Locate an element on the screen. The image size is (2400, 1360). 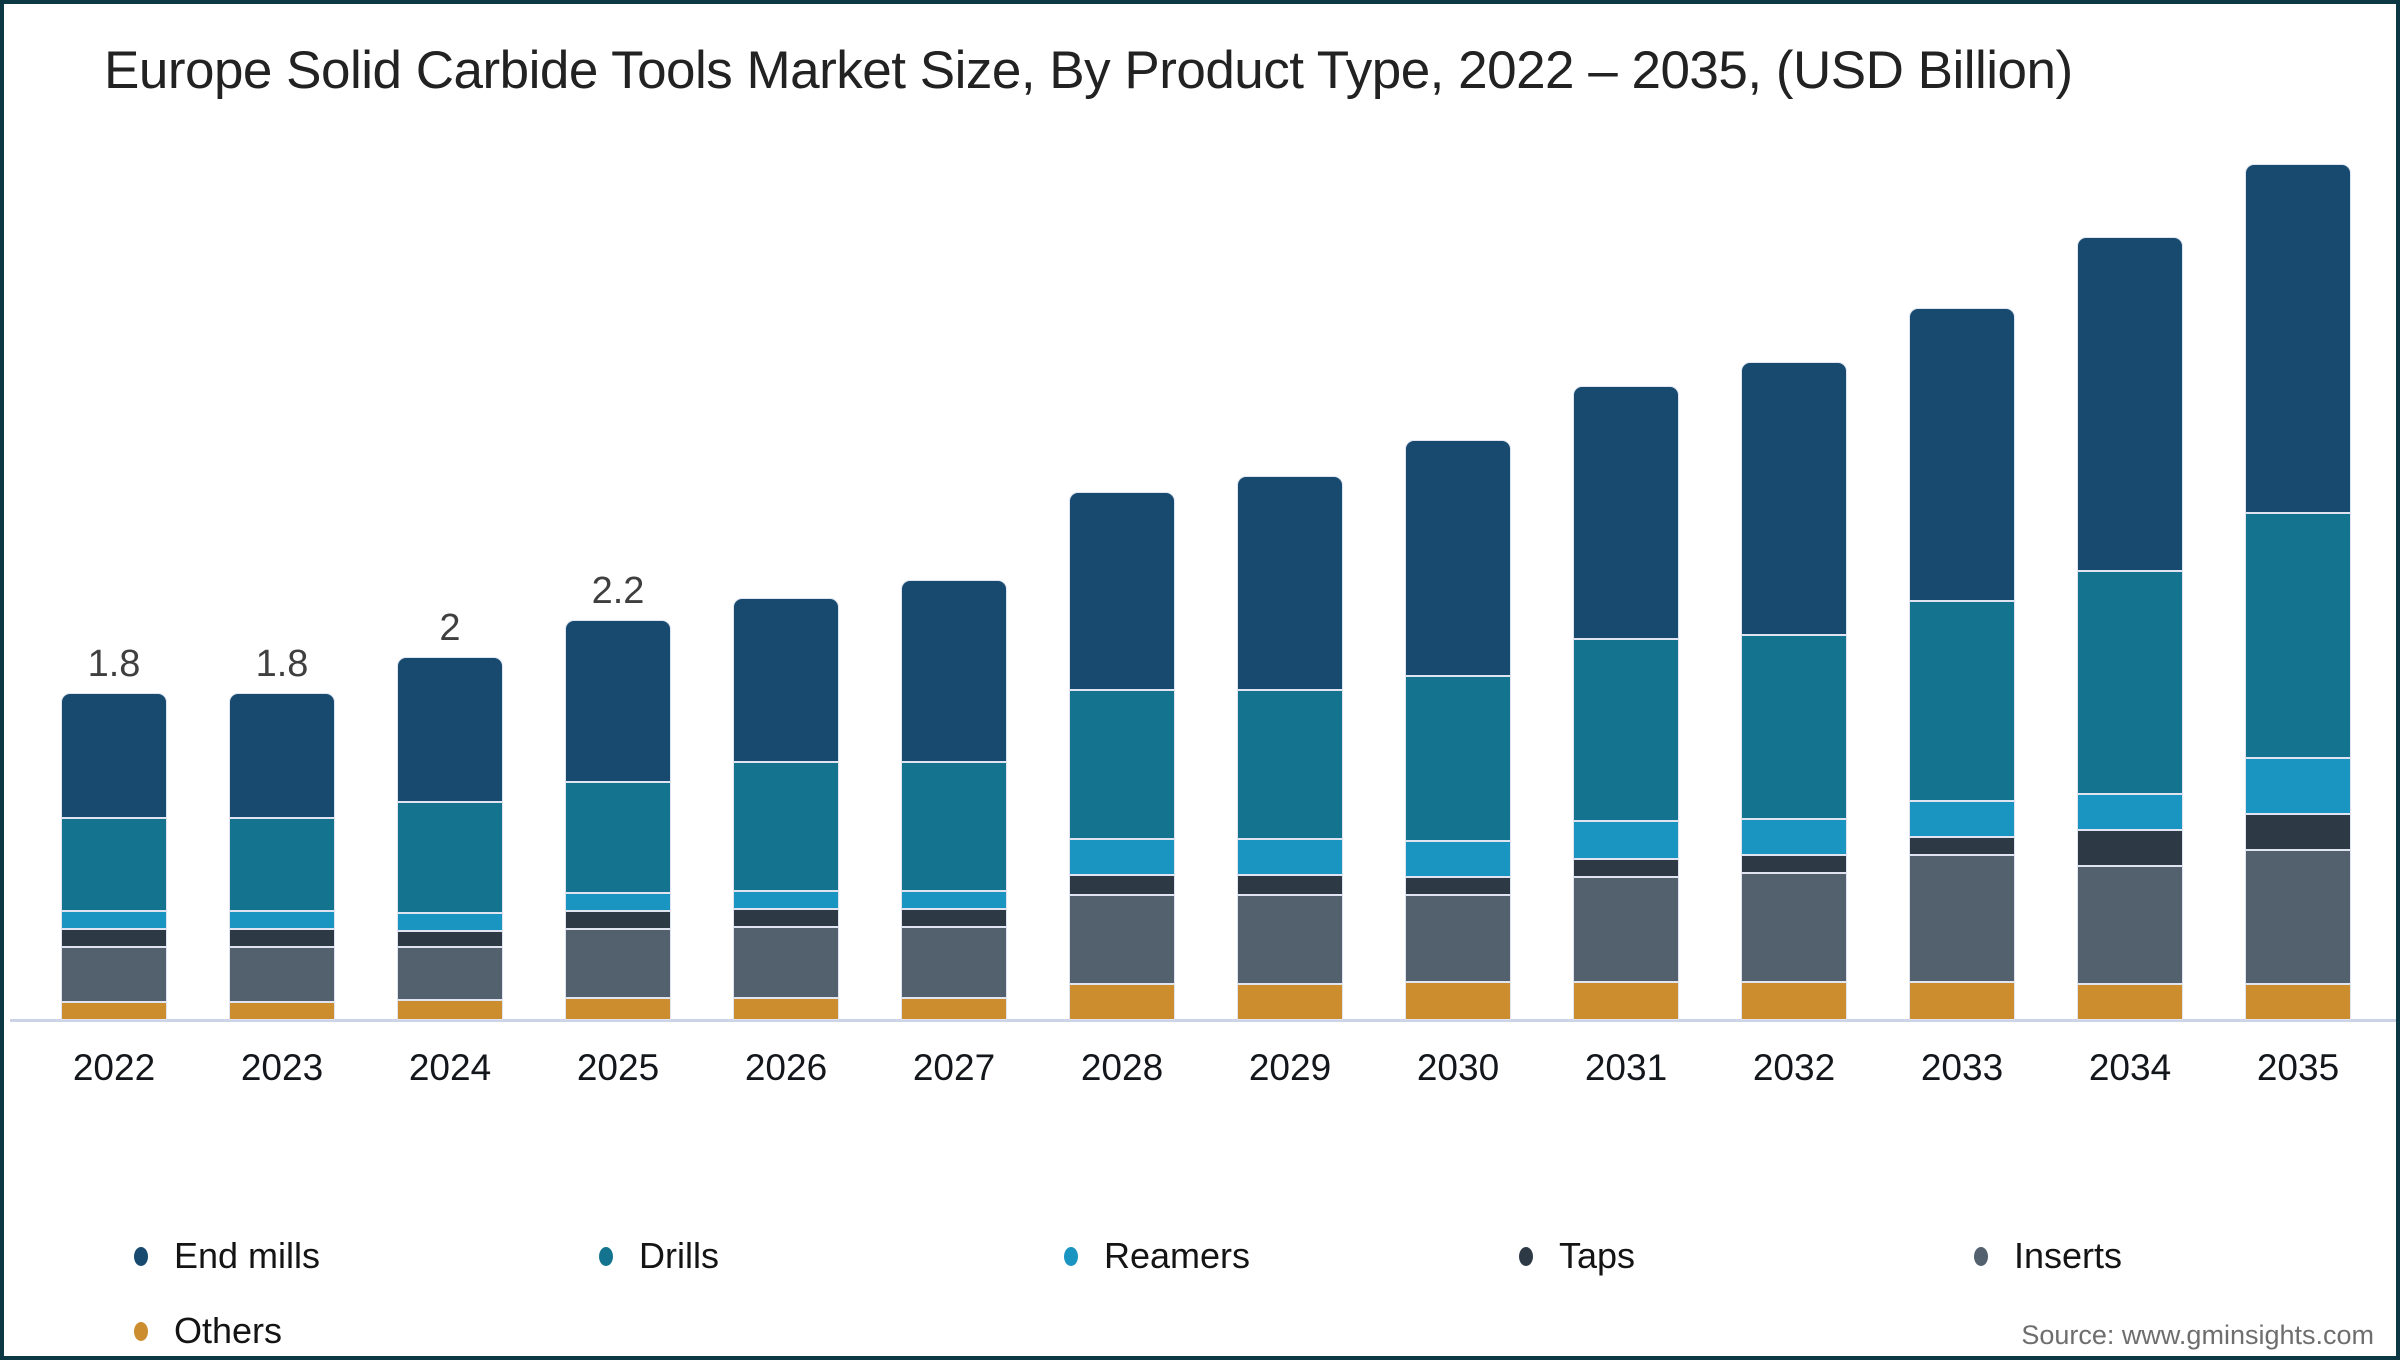
bar-stack-2025 is located at coordinates (618, 820).